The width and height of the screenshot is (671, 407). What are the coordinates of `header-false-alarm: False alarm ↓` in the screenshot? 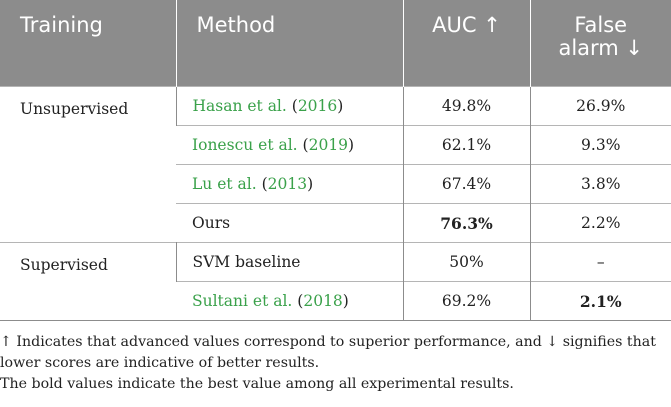 It's located at (600, 43).